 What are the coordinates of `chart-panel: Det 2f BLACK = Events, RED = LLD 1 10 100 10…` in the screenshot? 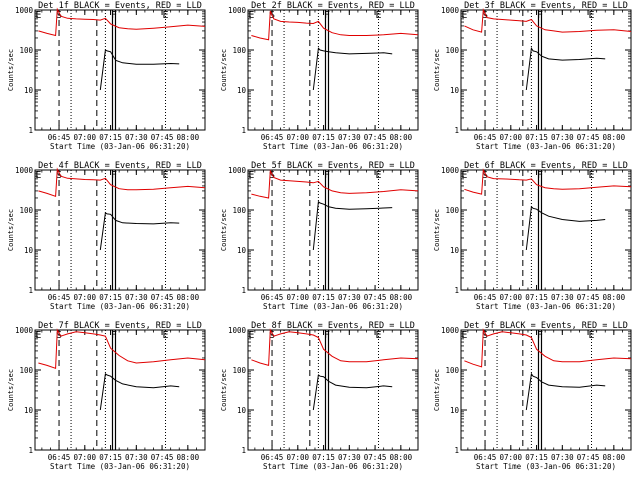 It's located at (319, 76).